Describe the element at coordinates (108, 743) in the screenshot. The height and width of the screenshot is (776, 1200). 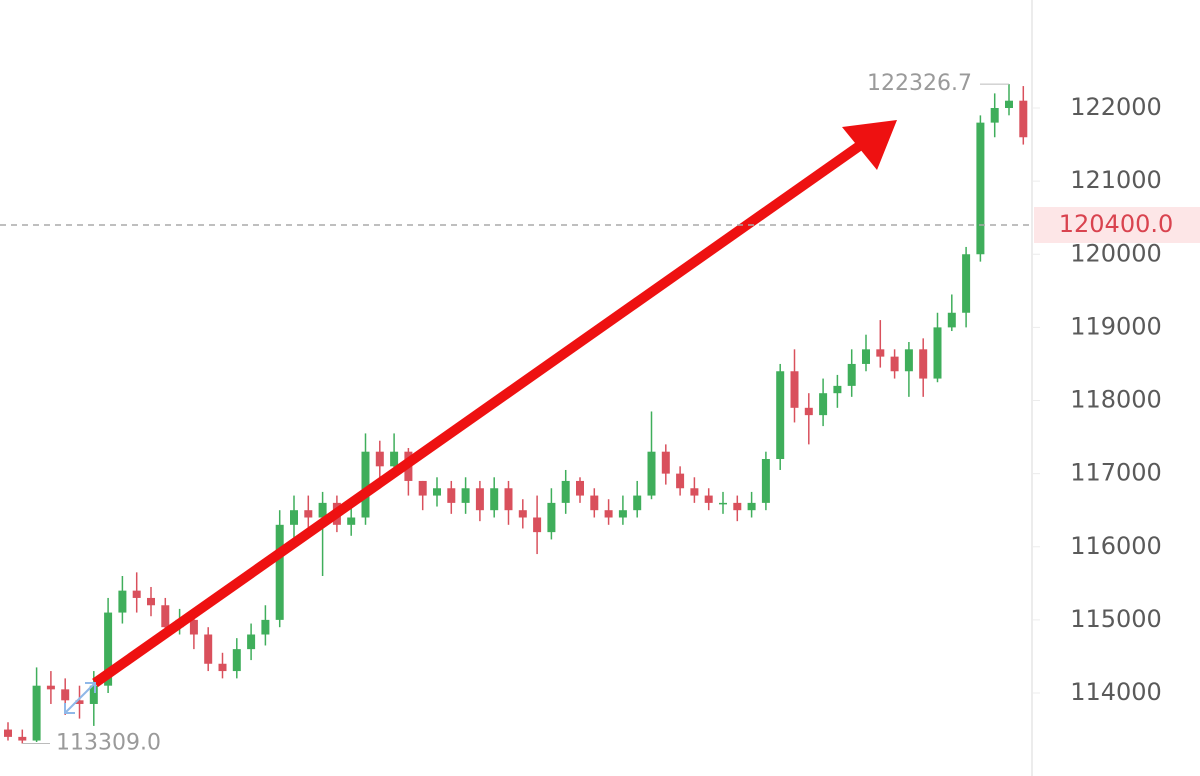
I see `min-marker-label: 113309.0` at that location.